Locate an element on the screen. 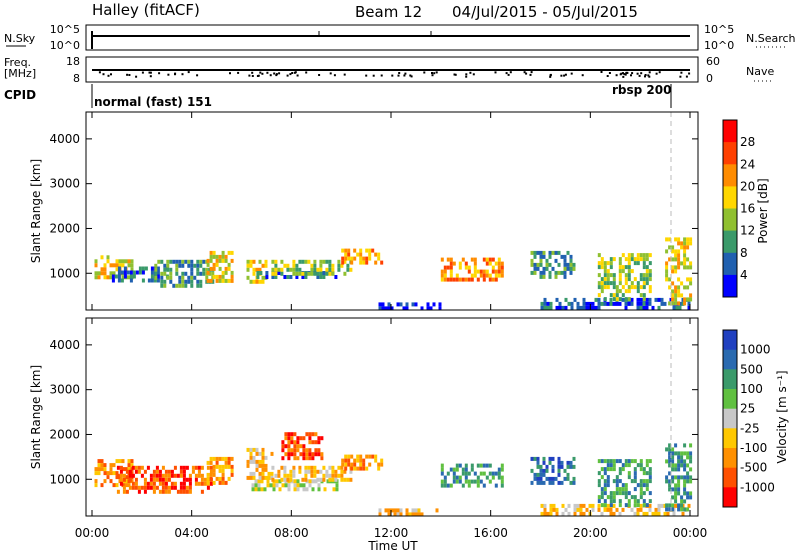  colorbar-swatch is located at coordinates (730, 220).